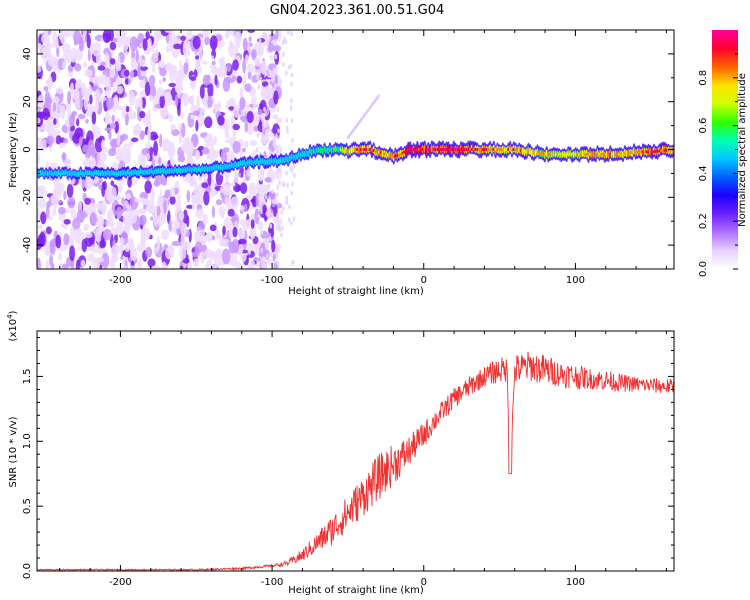 Image resolution: width=750 pixels, height=600 pixels. Describe the element at coordinates (120, 280) in the screenshot. I see `x-tick-label: -200` at that location.